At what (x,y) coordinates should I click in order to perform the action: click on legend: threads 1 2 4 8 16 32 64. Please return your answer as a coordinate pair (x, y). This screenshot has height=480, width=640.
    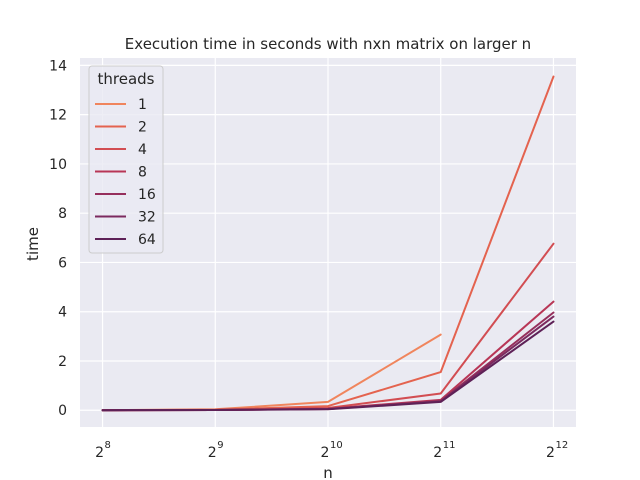
    Looking at the image, I should click on (126, 159).